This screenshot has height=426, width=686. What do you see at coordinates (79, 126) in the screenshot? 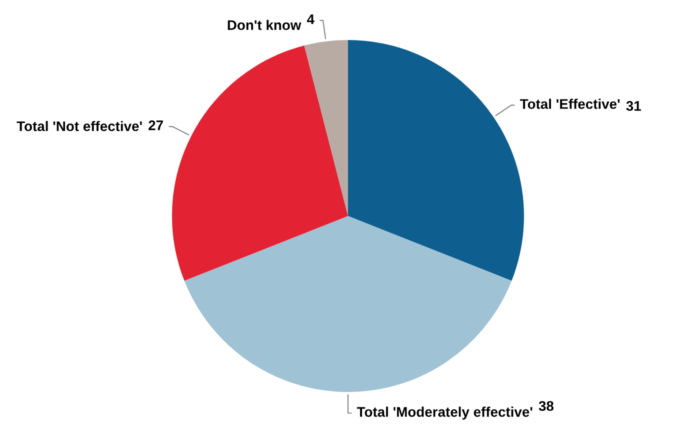
I see `slice-label: Total 'Not effective'` at bounding box center [79, 126].